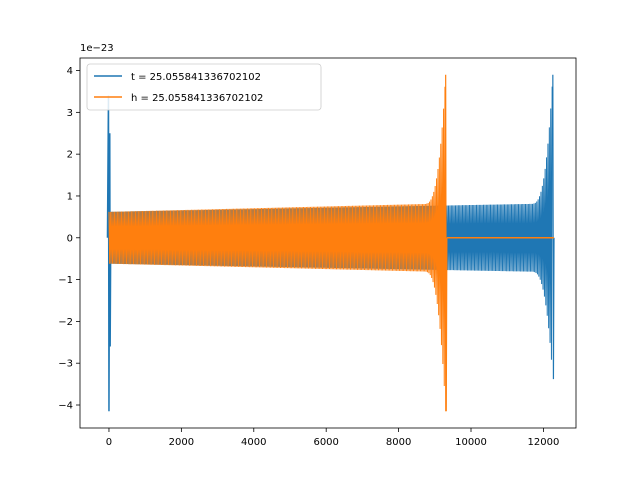 The height and width of the screenshot is (480, 640). Describe the element at coordinates (65, 364) in the screenshot. I see `y-tick-label: −3` at that location.